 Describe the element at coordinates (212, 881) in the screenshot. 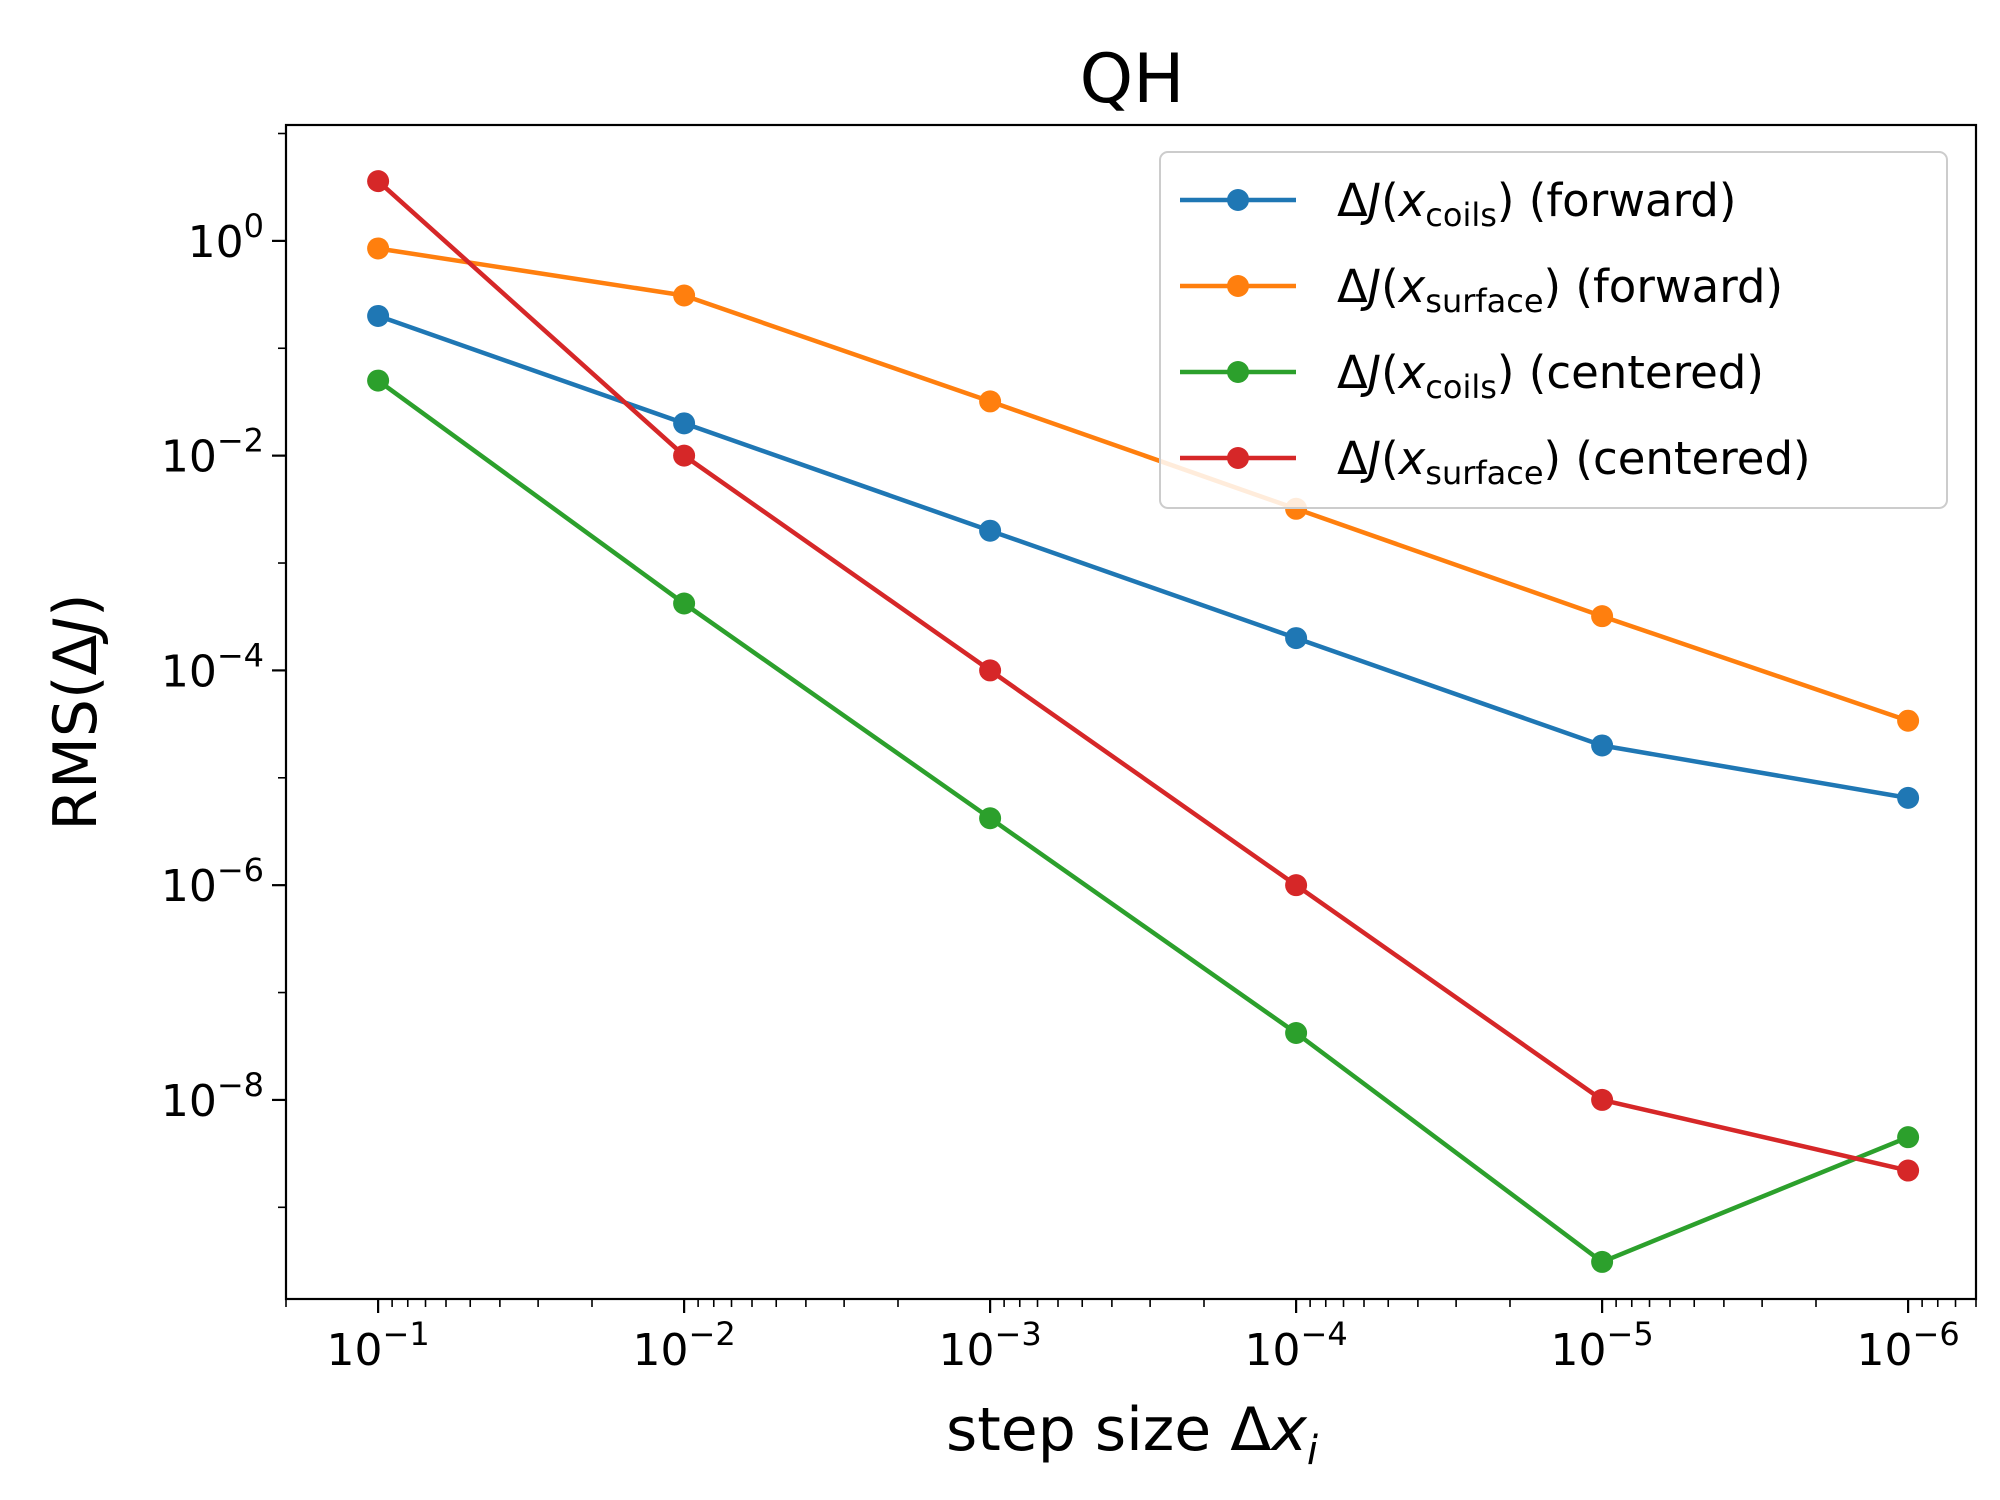

I see `y-tick-label: 10⁻⁶` at that location.